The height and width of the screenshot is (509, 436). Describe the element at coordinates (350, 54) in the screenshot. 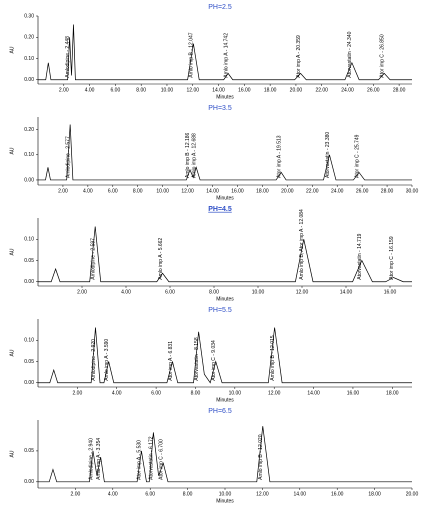

I see `peak-label: Atorvastatin - 24.340` at that location.